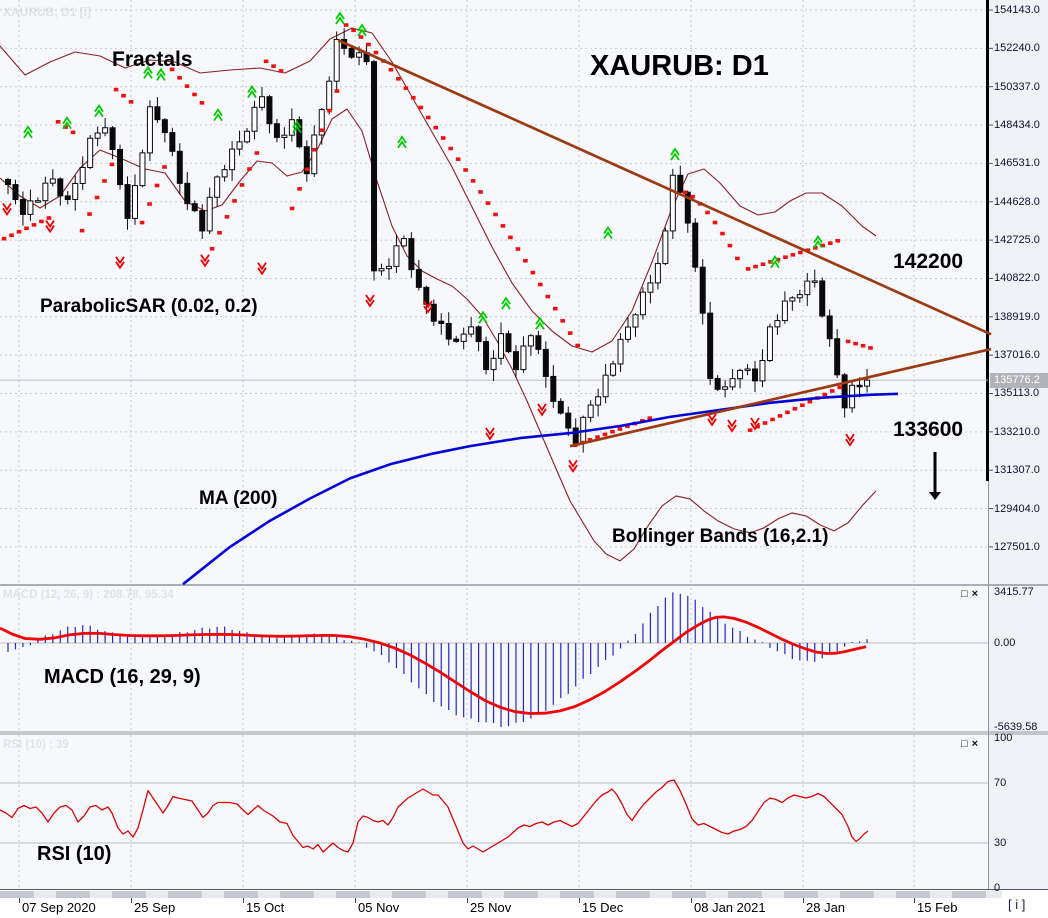 This screenshot has width=1048, height=918. I want to click on macd-minimize-button: □, so click(964, 593).